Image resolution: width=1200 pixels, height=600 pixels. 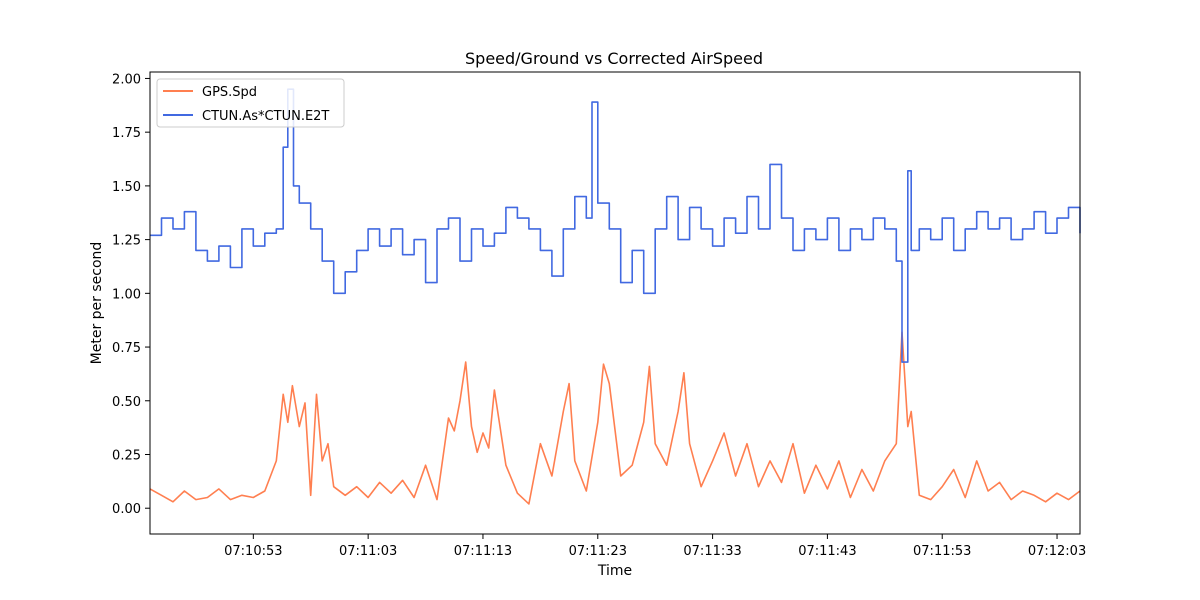 What do you see at coordinates (126, 241) in the screenshot?
I see `y-tick-label: 1.25` at bounding box center [126, 241].